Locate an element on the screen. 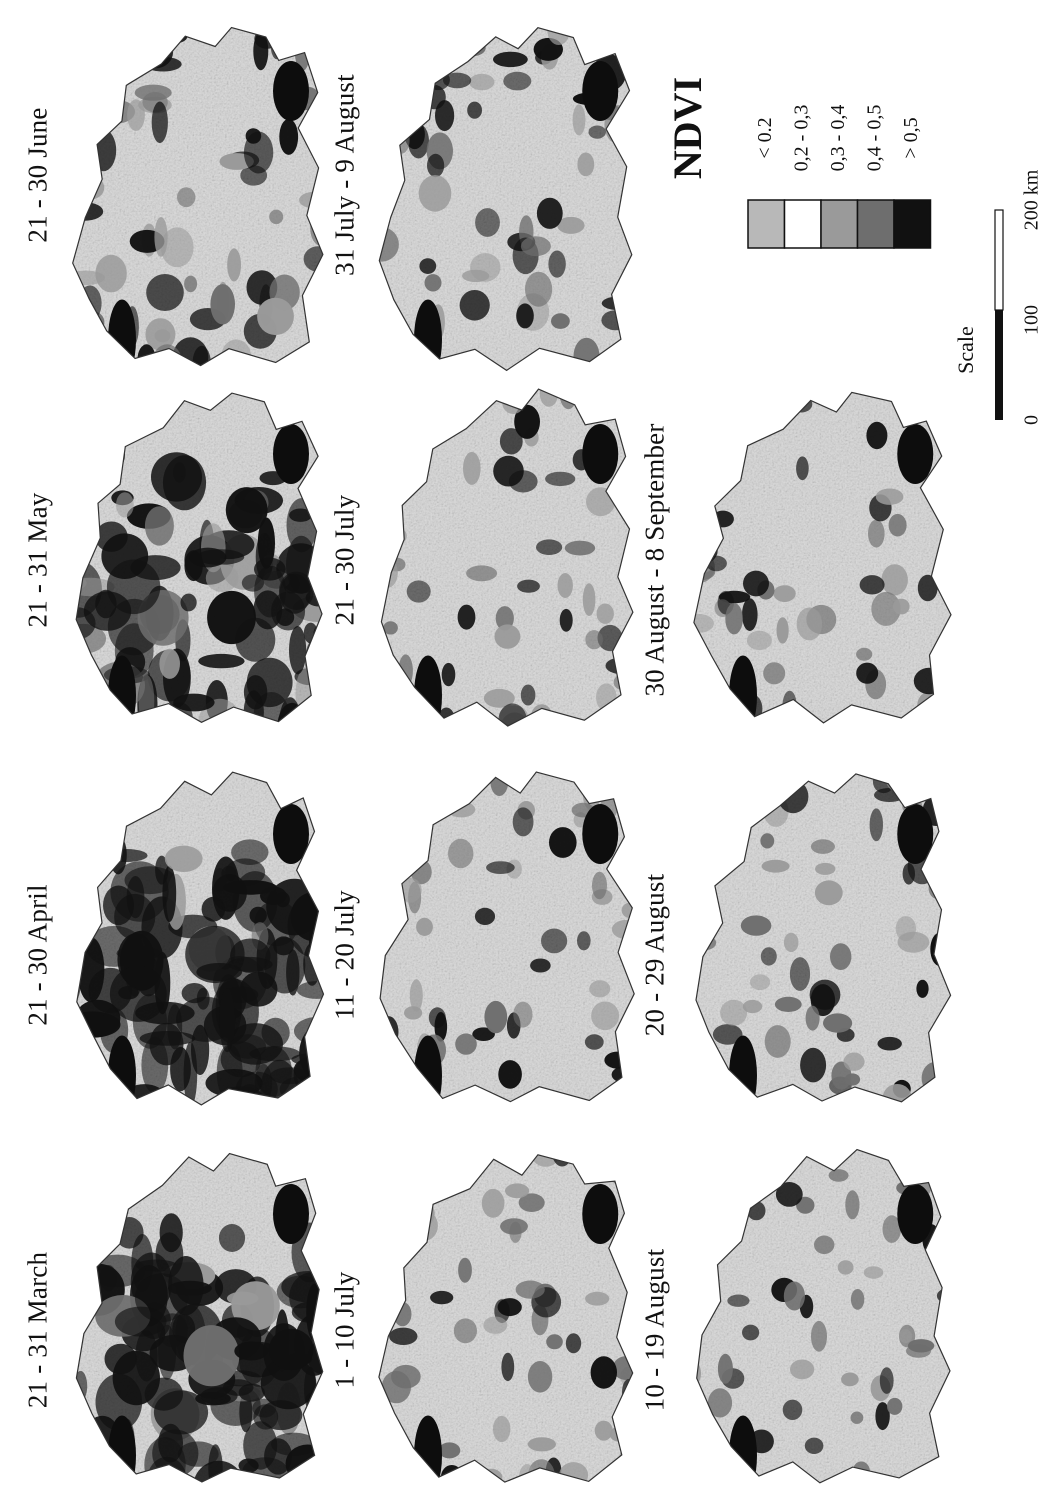  legend-class-label: 0,3 - 0,4 is located at coordinates (838, 138).